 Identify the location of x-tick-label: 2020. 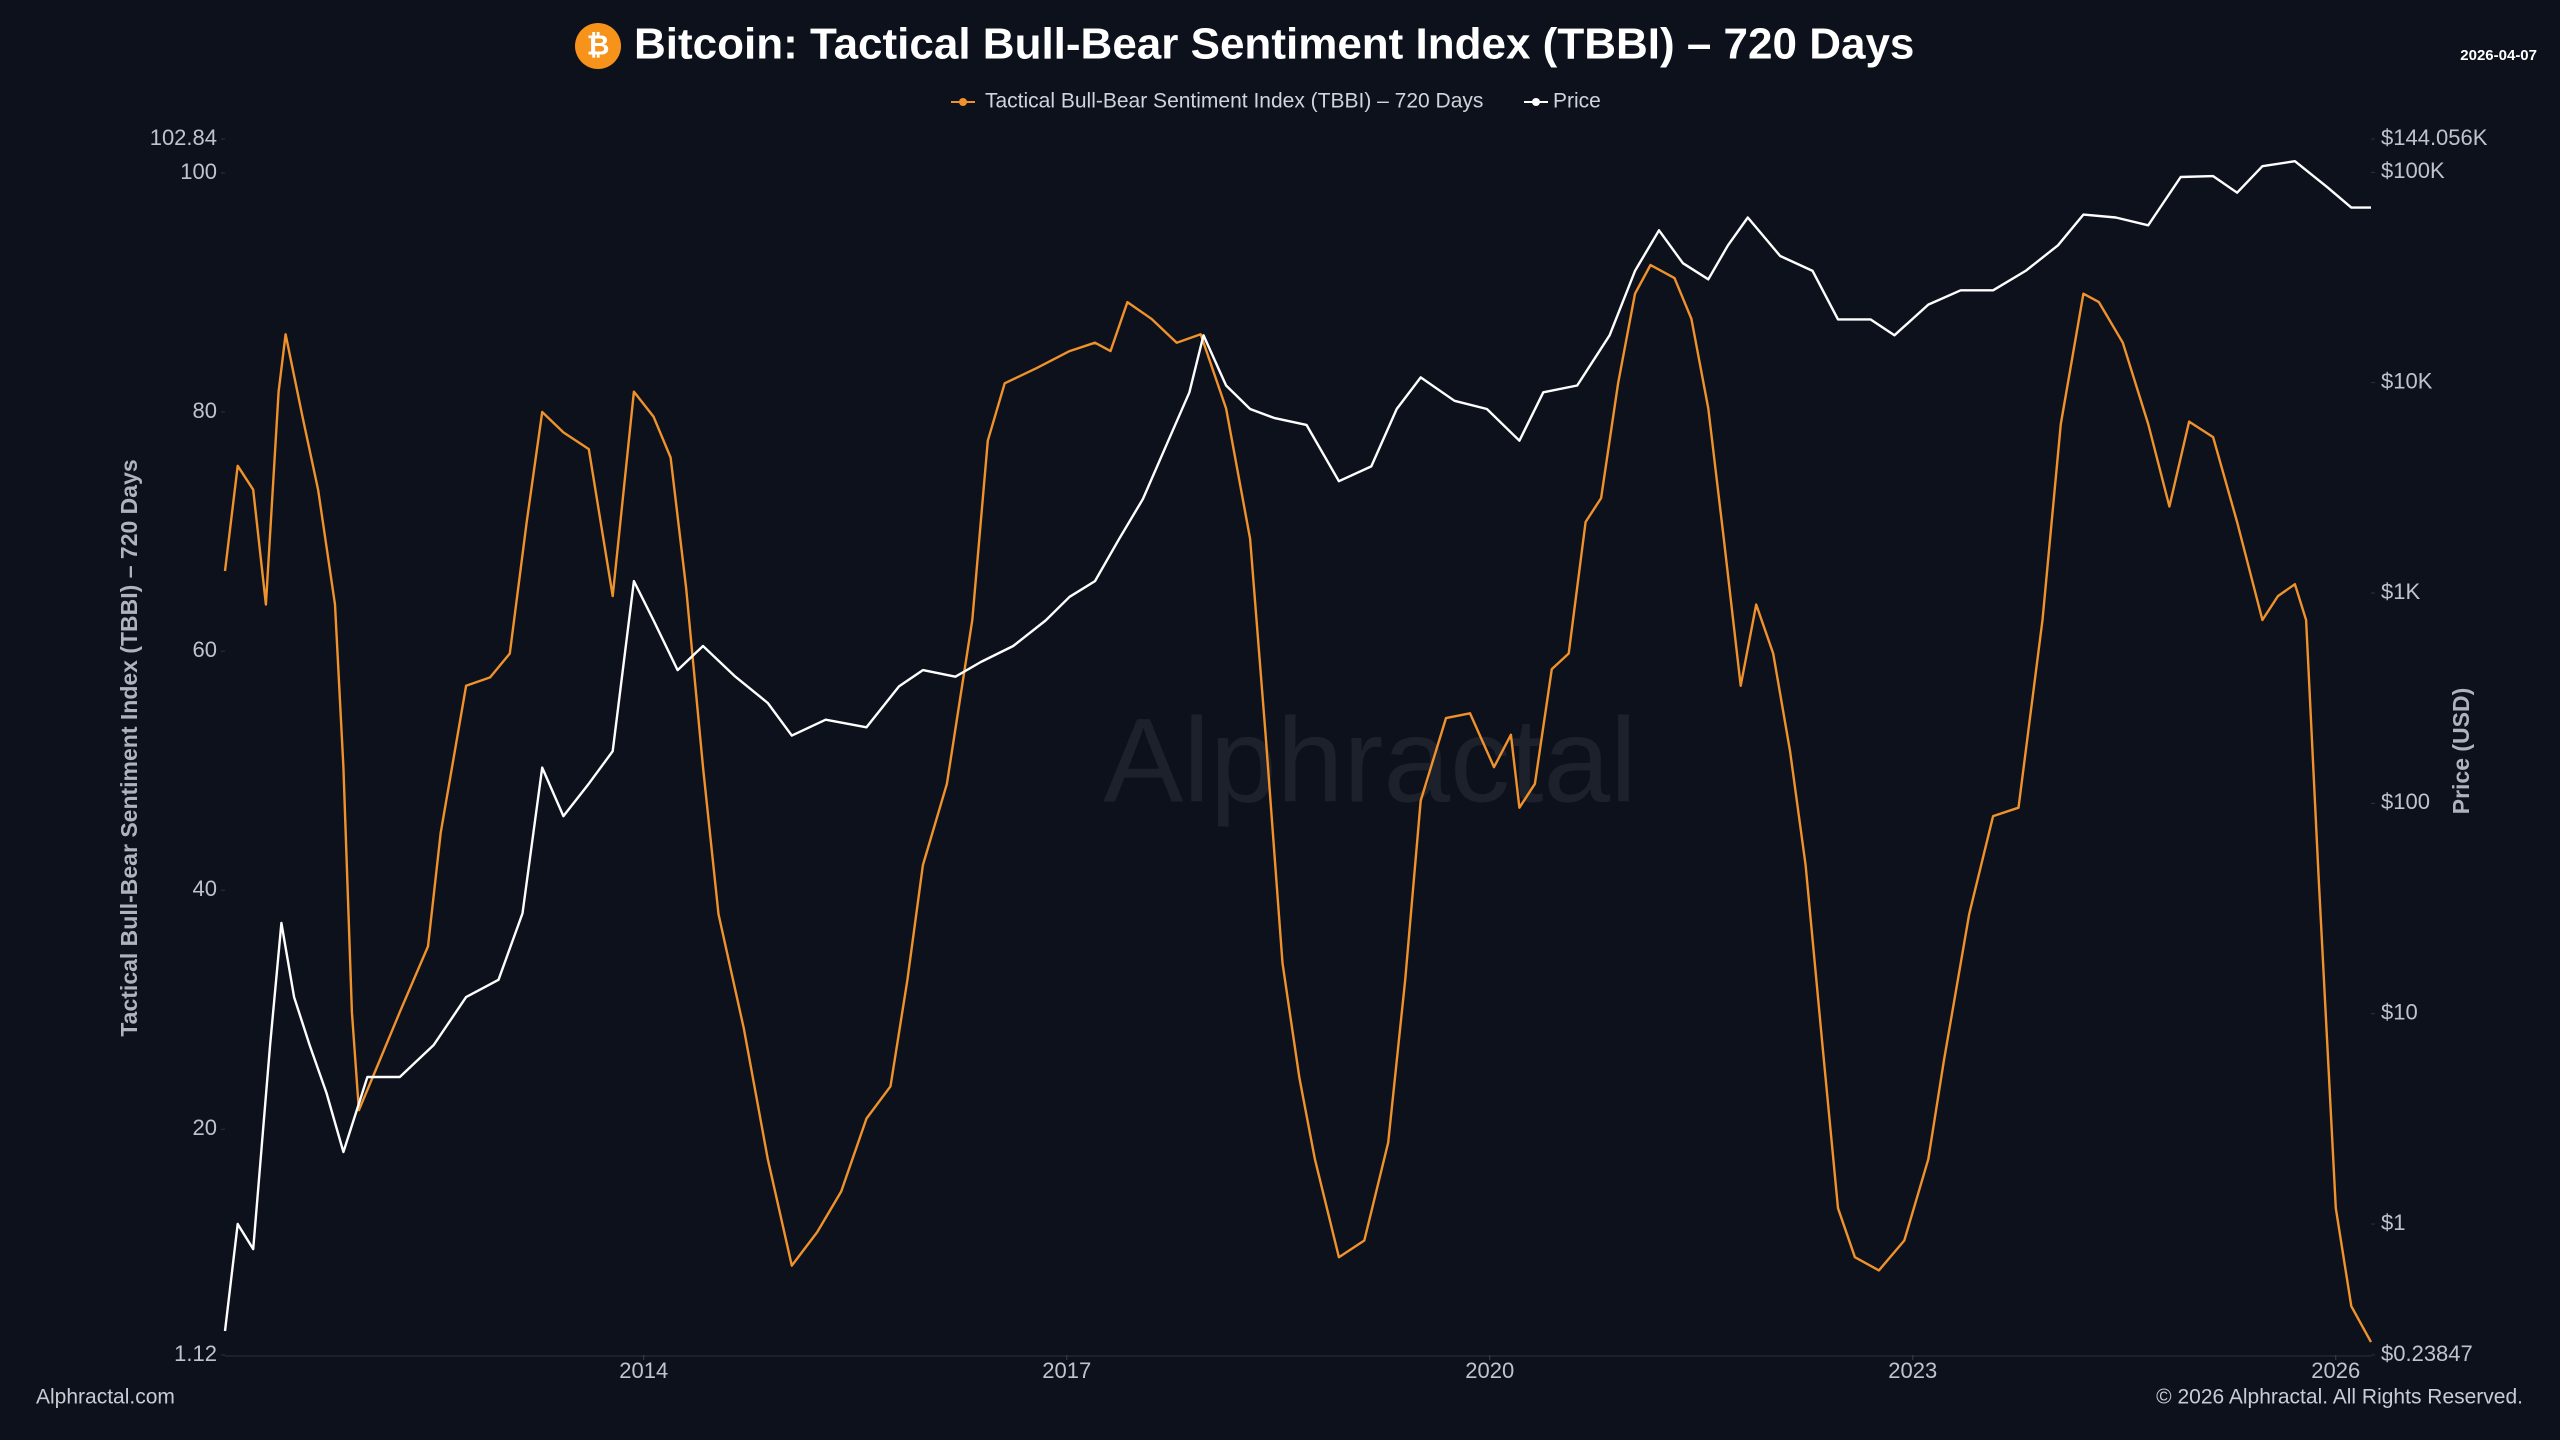
(1489, 1370).